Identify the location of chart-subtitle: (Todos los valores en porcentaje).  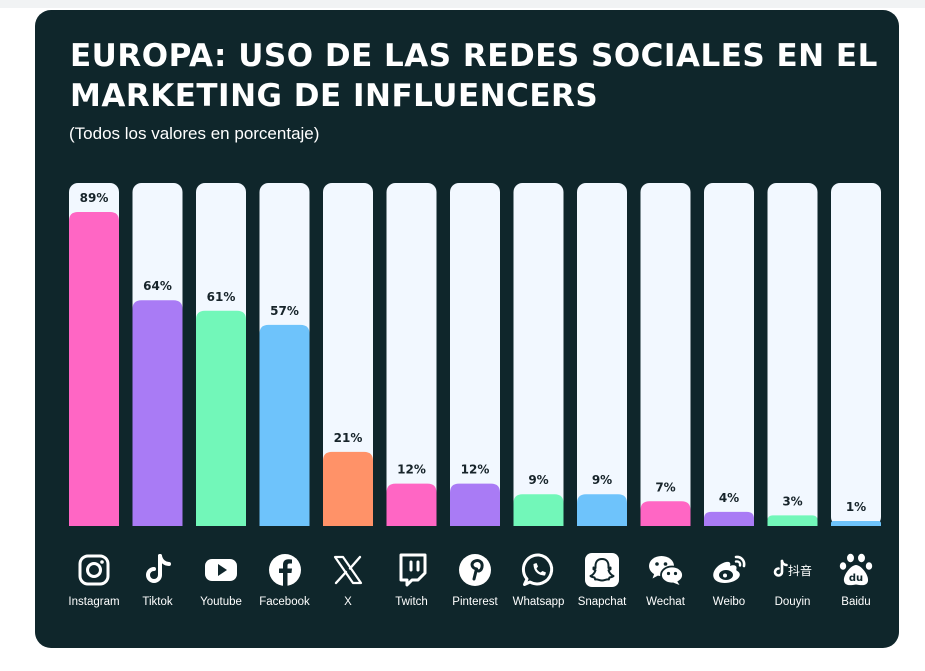
(194, 133).